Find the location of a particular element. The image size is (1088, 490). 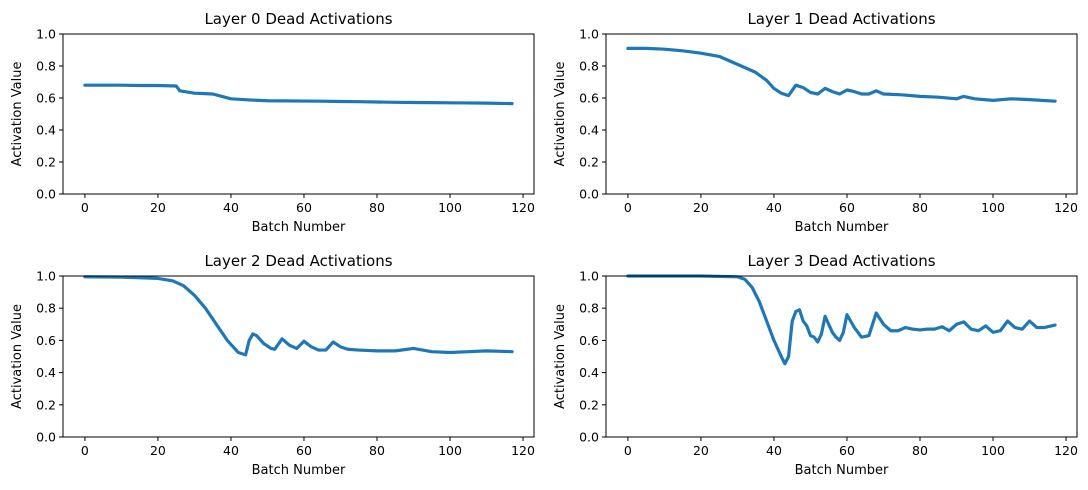

subplot-title: Layer 3 Dead Activations is located at coordinates (841, 261).